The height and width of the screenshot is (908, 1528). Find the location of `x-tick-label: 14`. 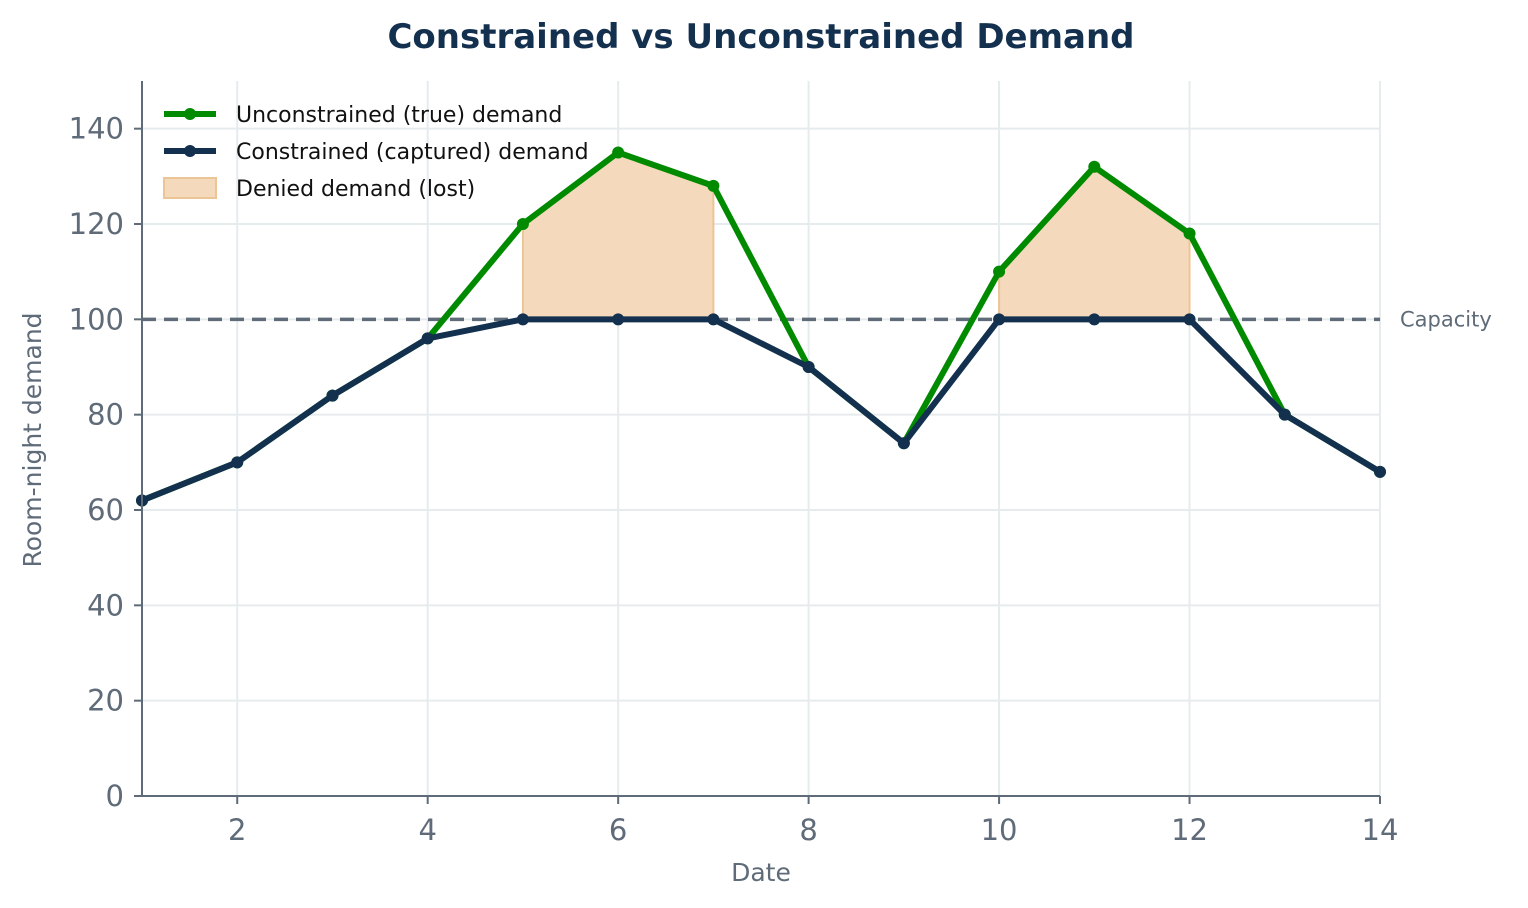

x-tick-label: 14 is located at coordinates (1380, 830).